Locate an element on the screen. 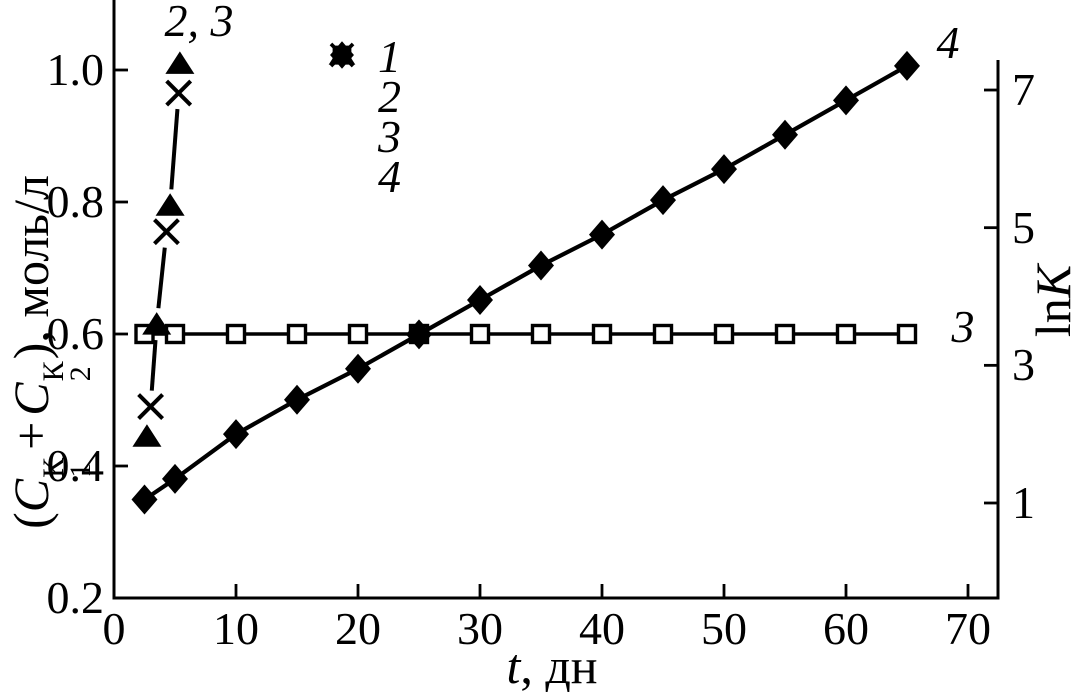 Image resolution: width=1083 pixels, height=692 pixels. curve-label-3: 3 is located at coordinates (963, 326).